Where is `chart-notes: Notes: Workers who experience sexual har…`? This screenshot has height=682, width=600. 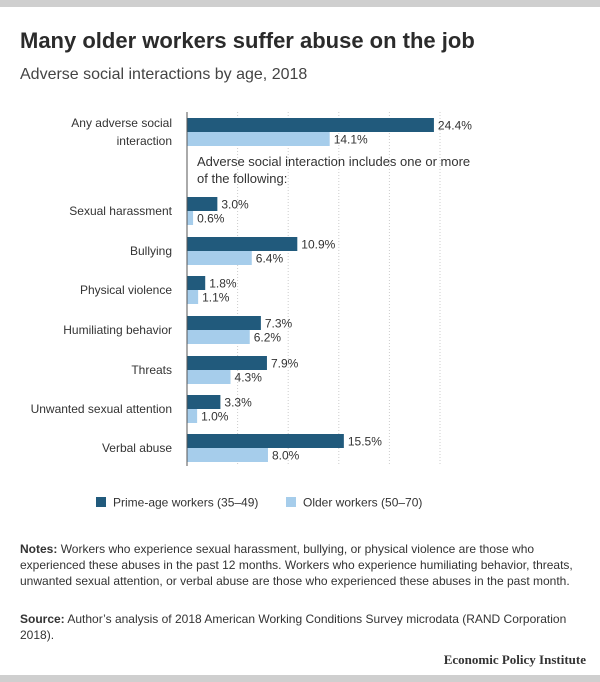
chart-notes: Notes: Workers who experience sexual har… is located at coordinates (302, 565).